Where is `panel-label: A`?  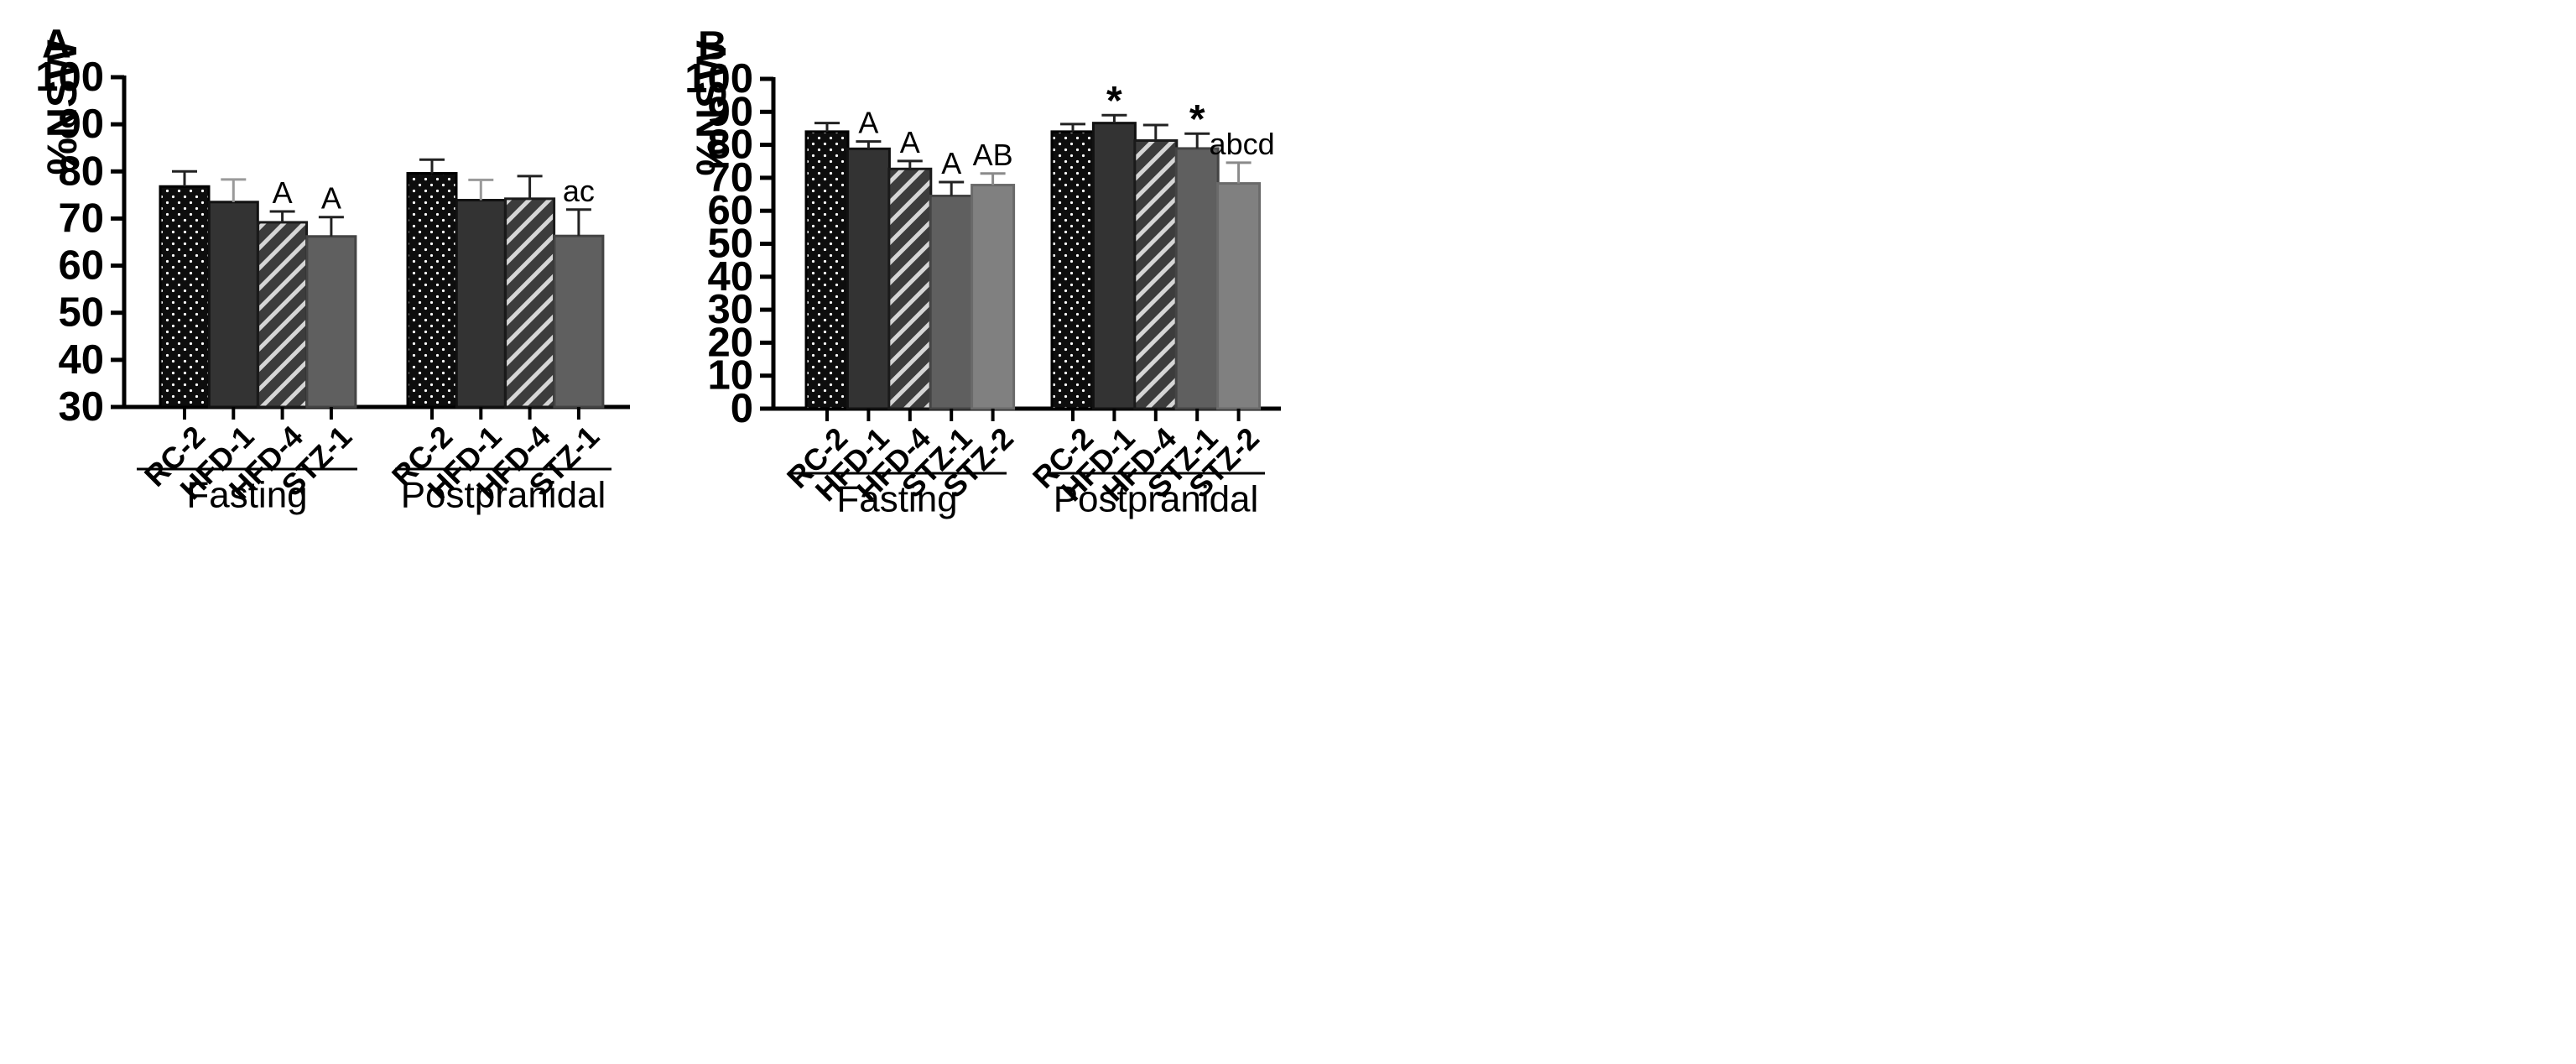 panel-label: A is located at coordinates (56, 45).